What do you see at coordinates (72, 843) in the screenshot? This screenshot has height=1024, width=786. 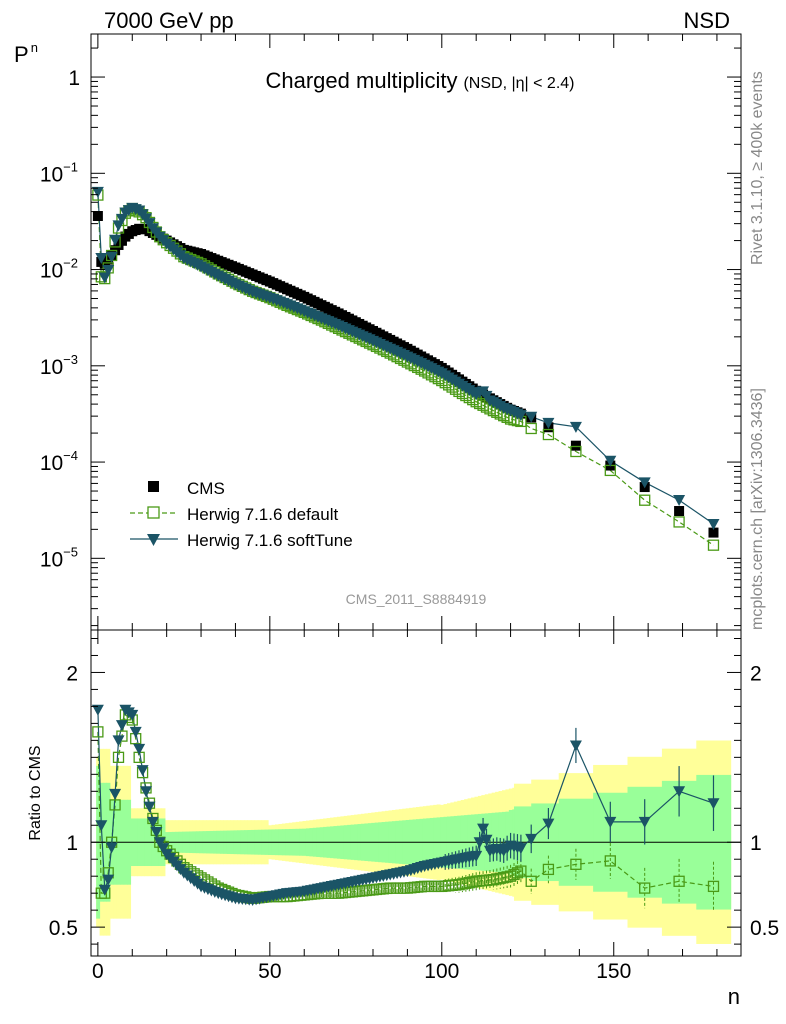 I see `ratio-y-tick-label: 1` at bounding box center [72, 843].